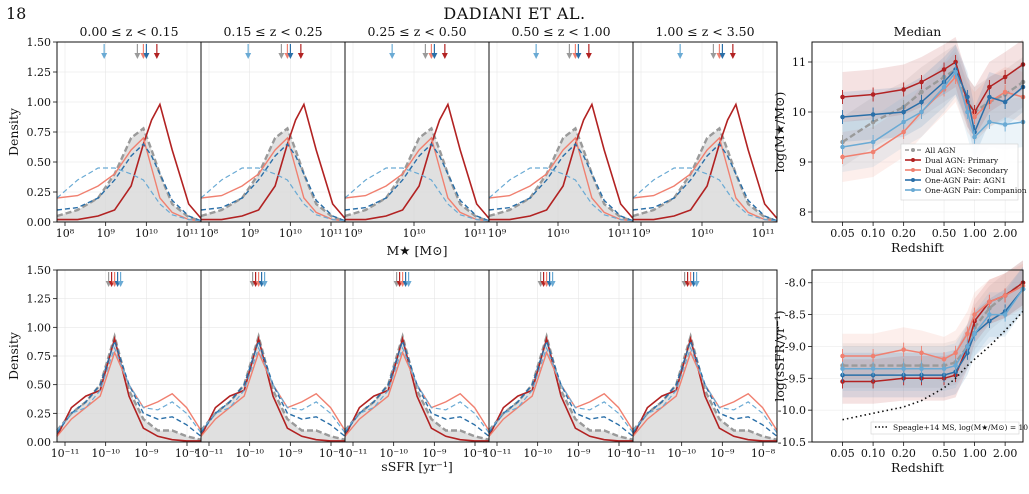 This screenshot has width=1029, height=494. Describe the element at coordinates (976, 190) in the screenshot. I see `legend-label: One-AGN Pair: Companion` at that location.